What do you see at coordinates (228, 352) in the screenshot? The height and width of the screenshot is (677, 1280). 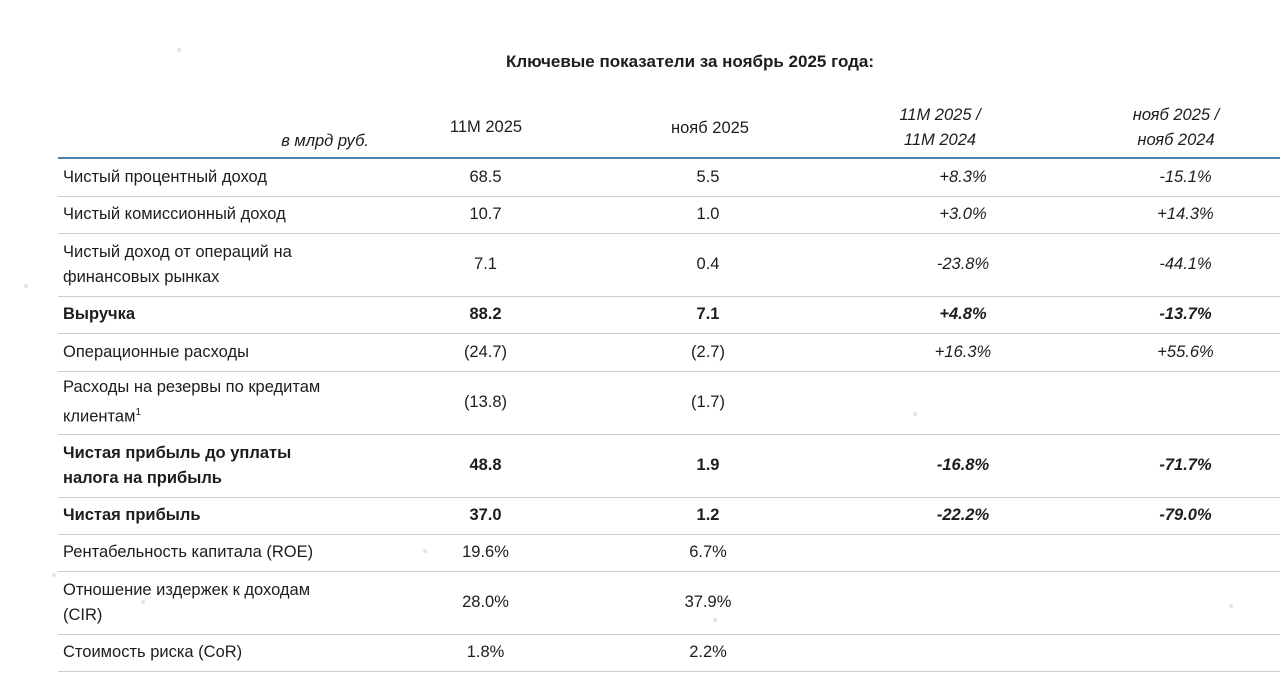 I see `row-label: Операционные расходы` at bounding box center [228, 352].